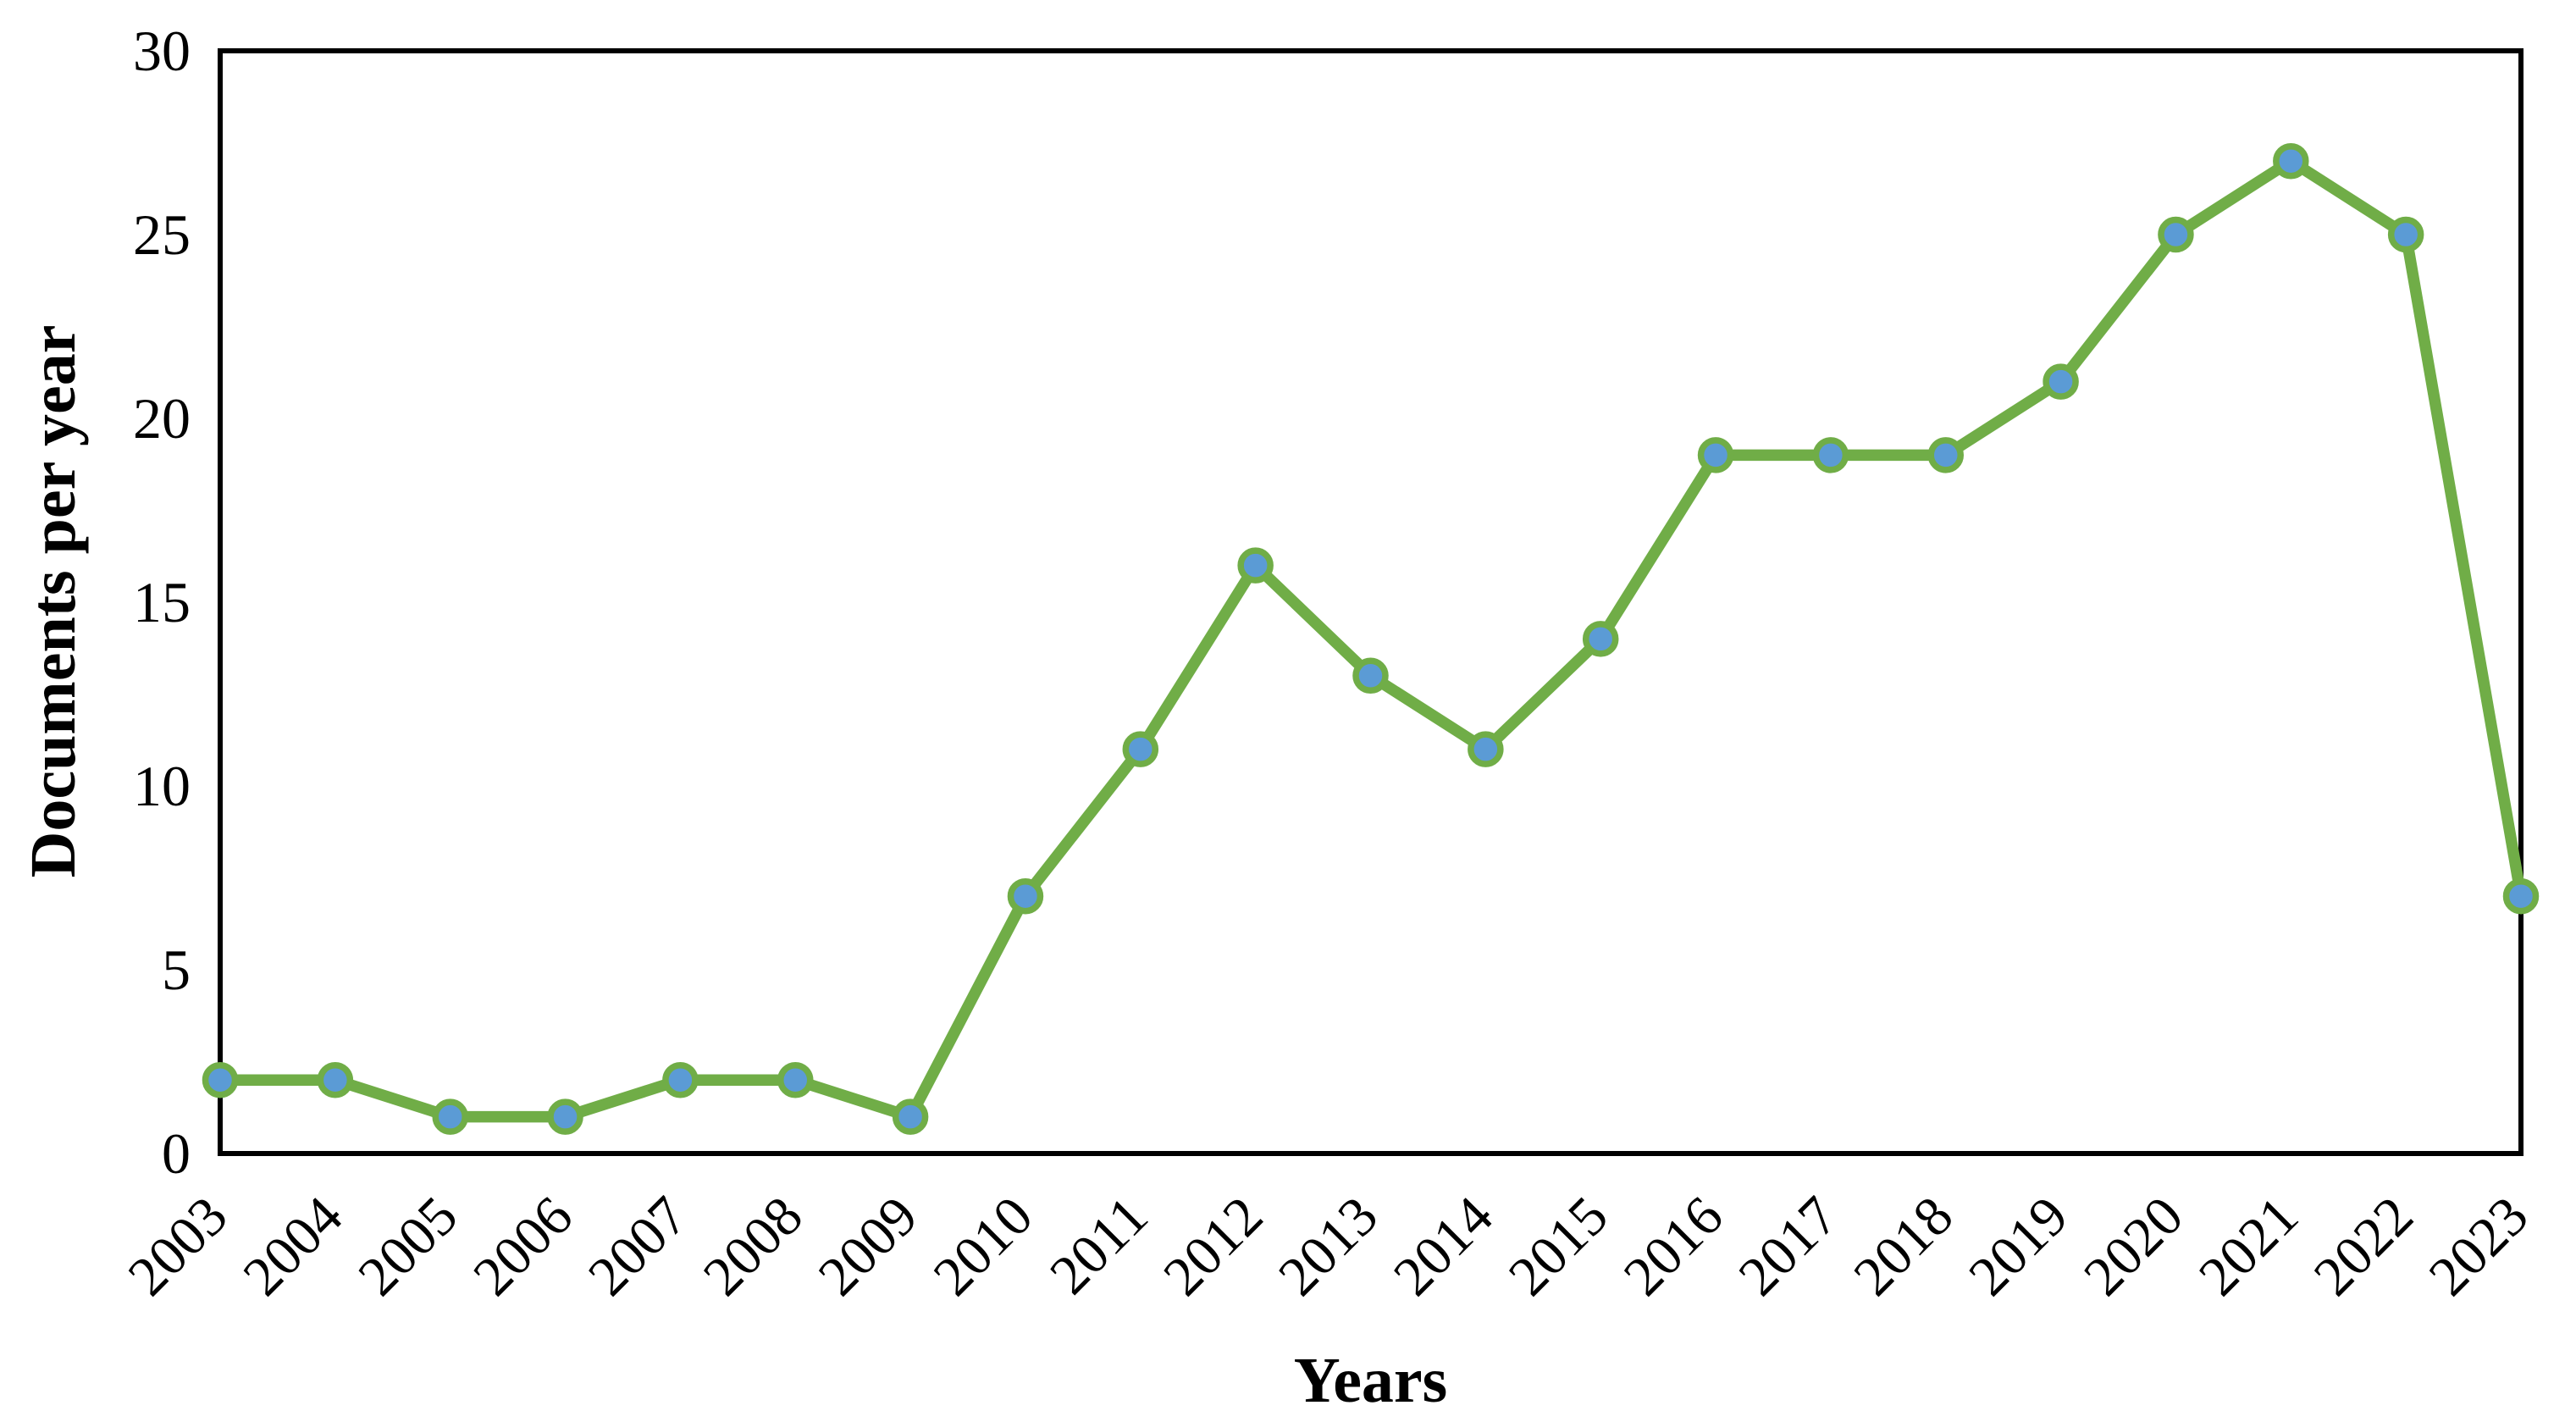 The height and width of the screenshot is (1422, 2576). Describe the element at coordinates (1371, 1380) in the screenshot. I see `x-axis-title: Years` at that location.